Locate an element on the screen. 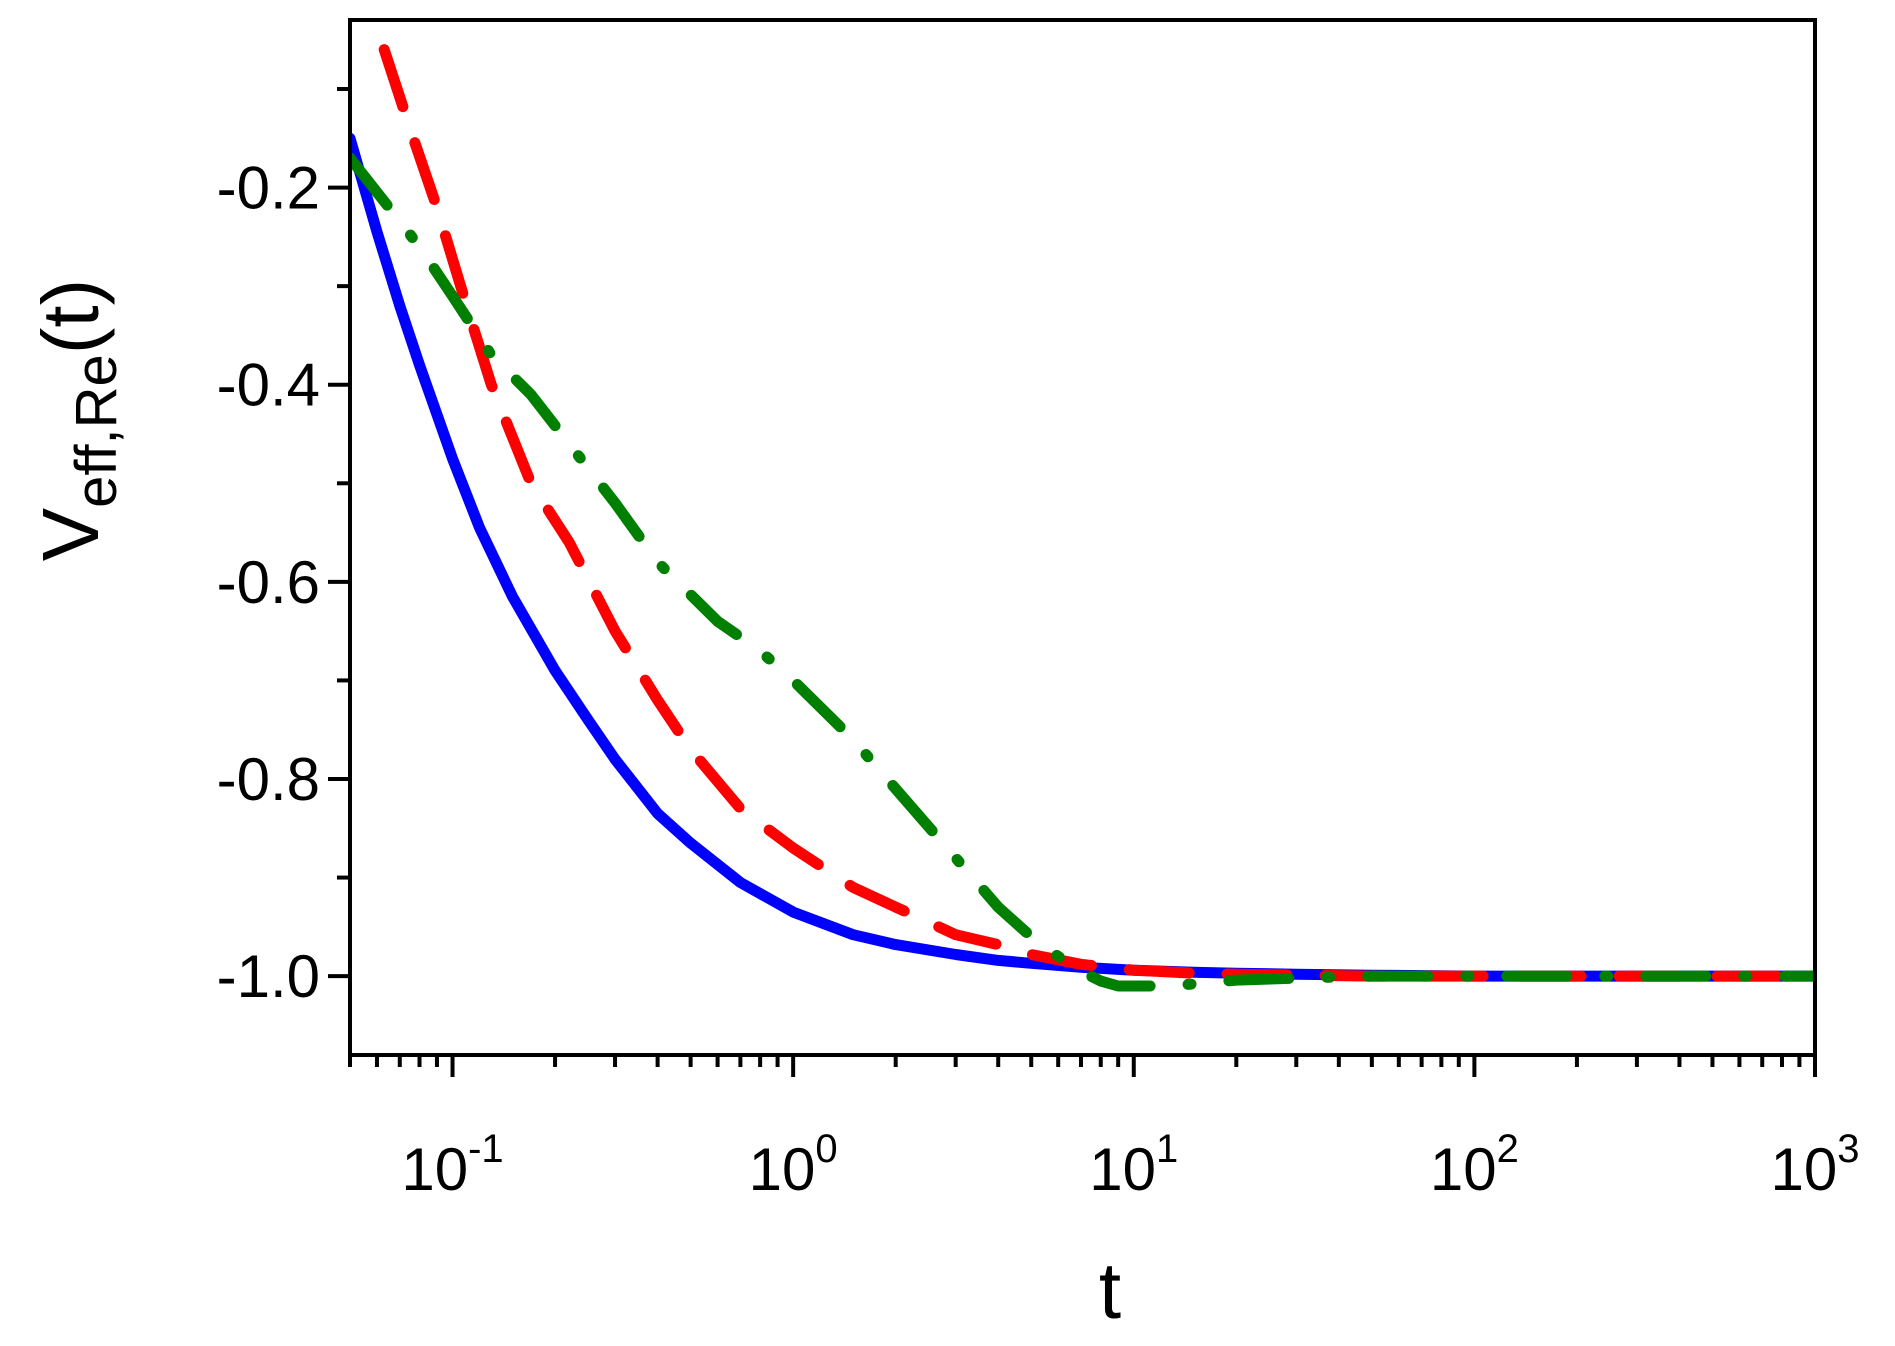 The image size is (1895, 1346). x-tick-label: 10³ is located at coordinates (1815, 1165).